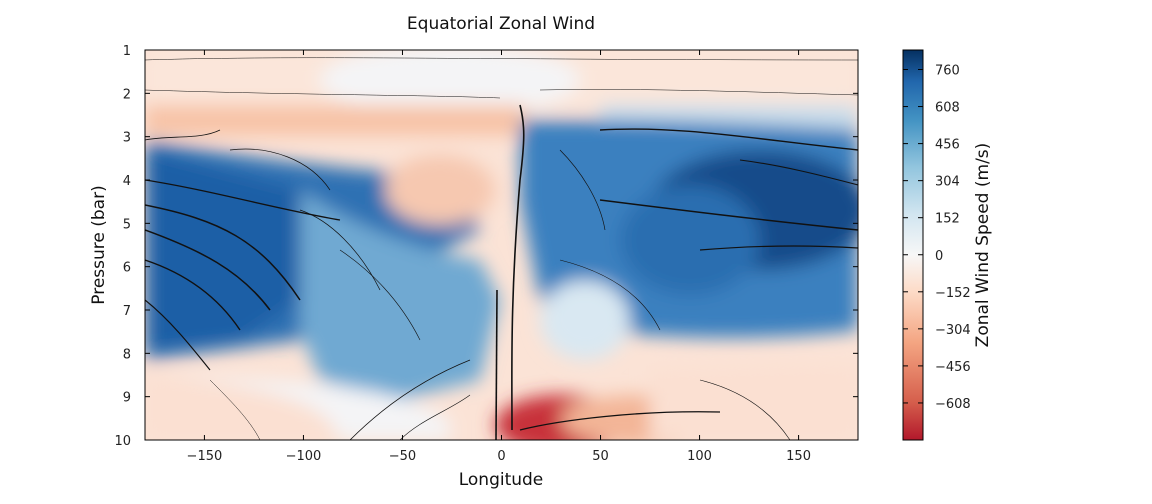 The image size is (1152, 504). Describe the element at coordinates (501, 24) in the screenshot. I see `chart-title: Equatorial Zonal Wind` at that location.